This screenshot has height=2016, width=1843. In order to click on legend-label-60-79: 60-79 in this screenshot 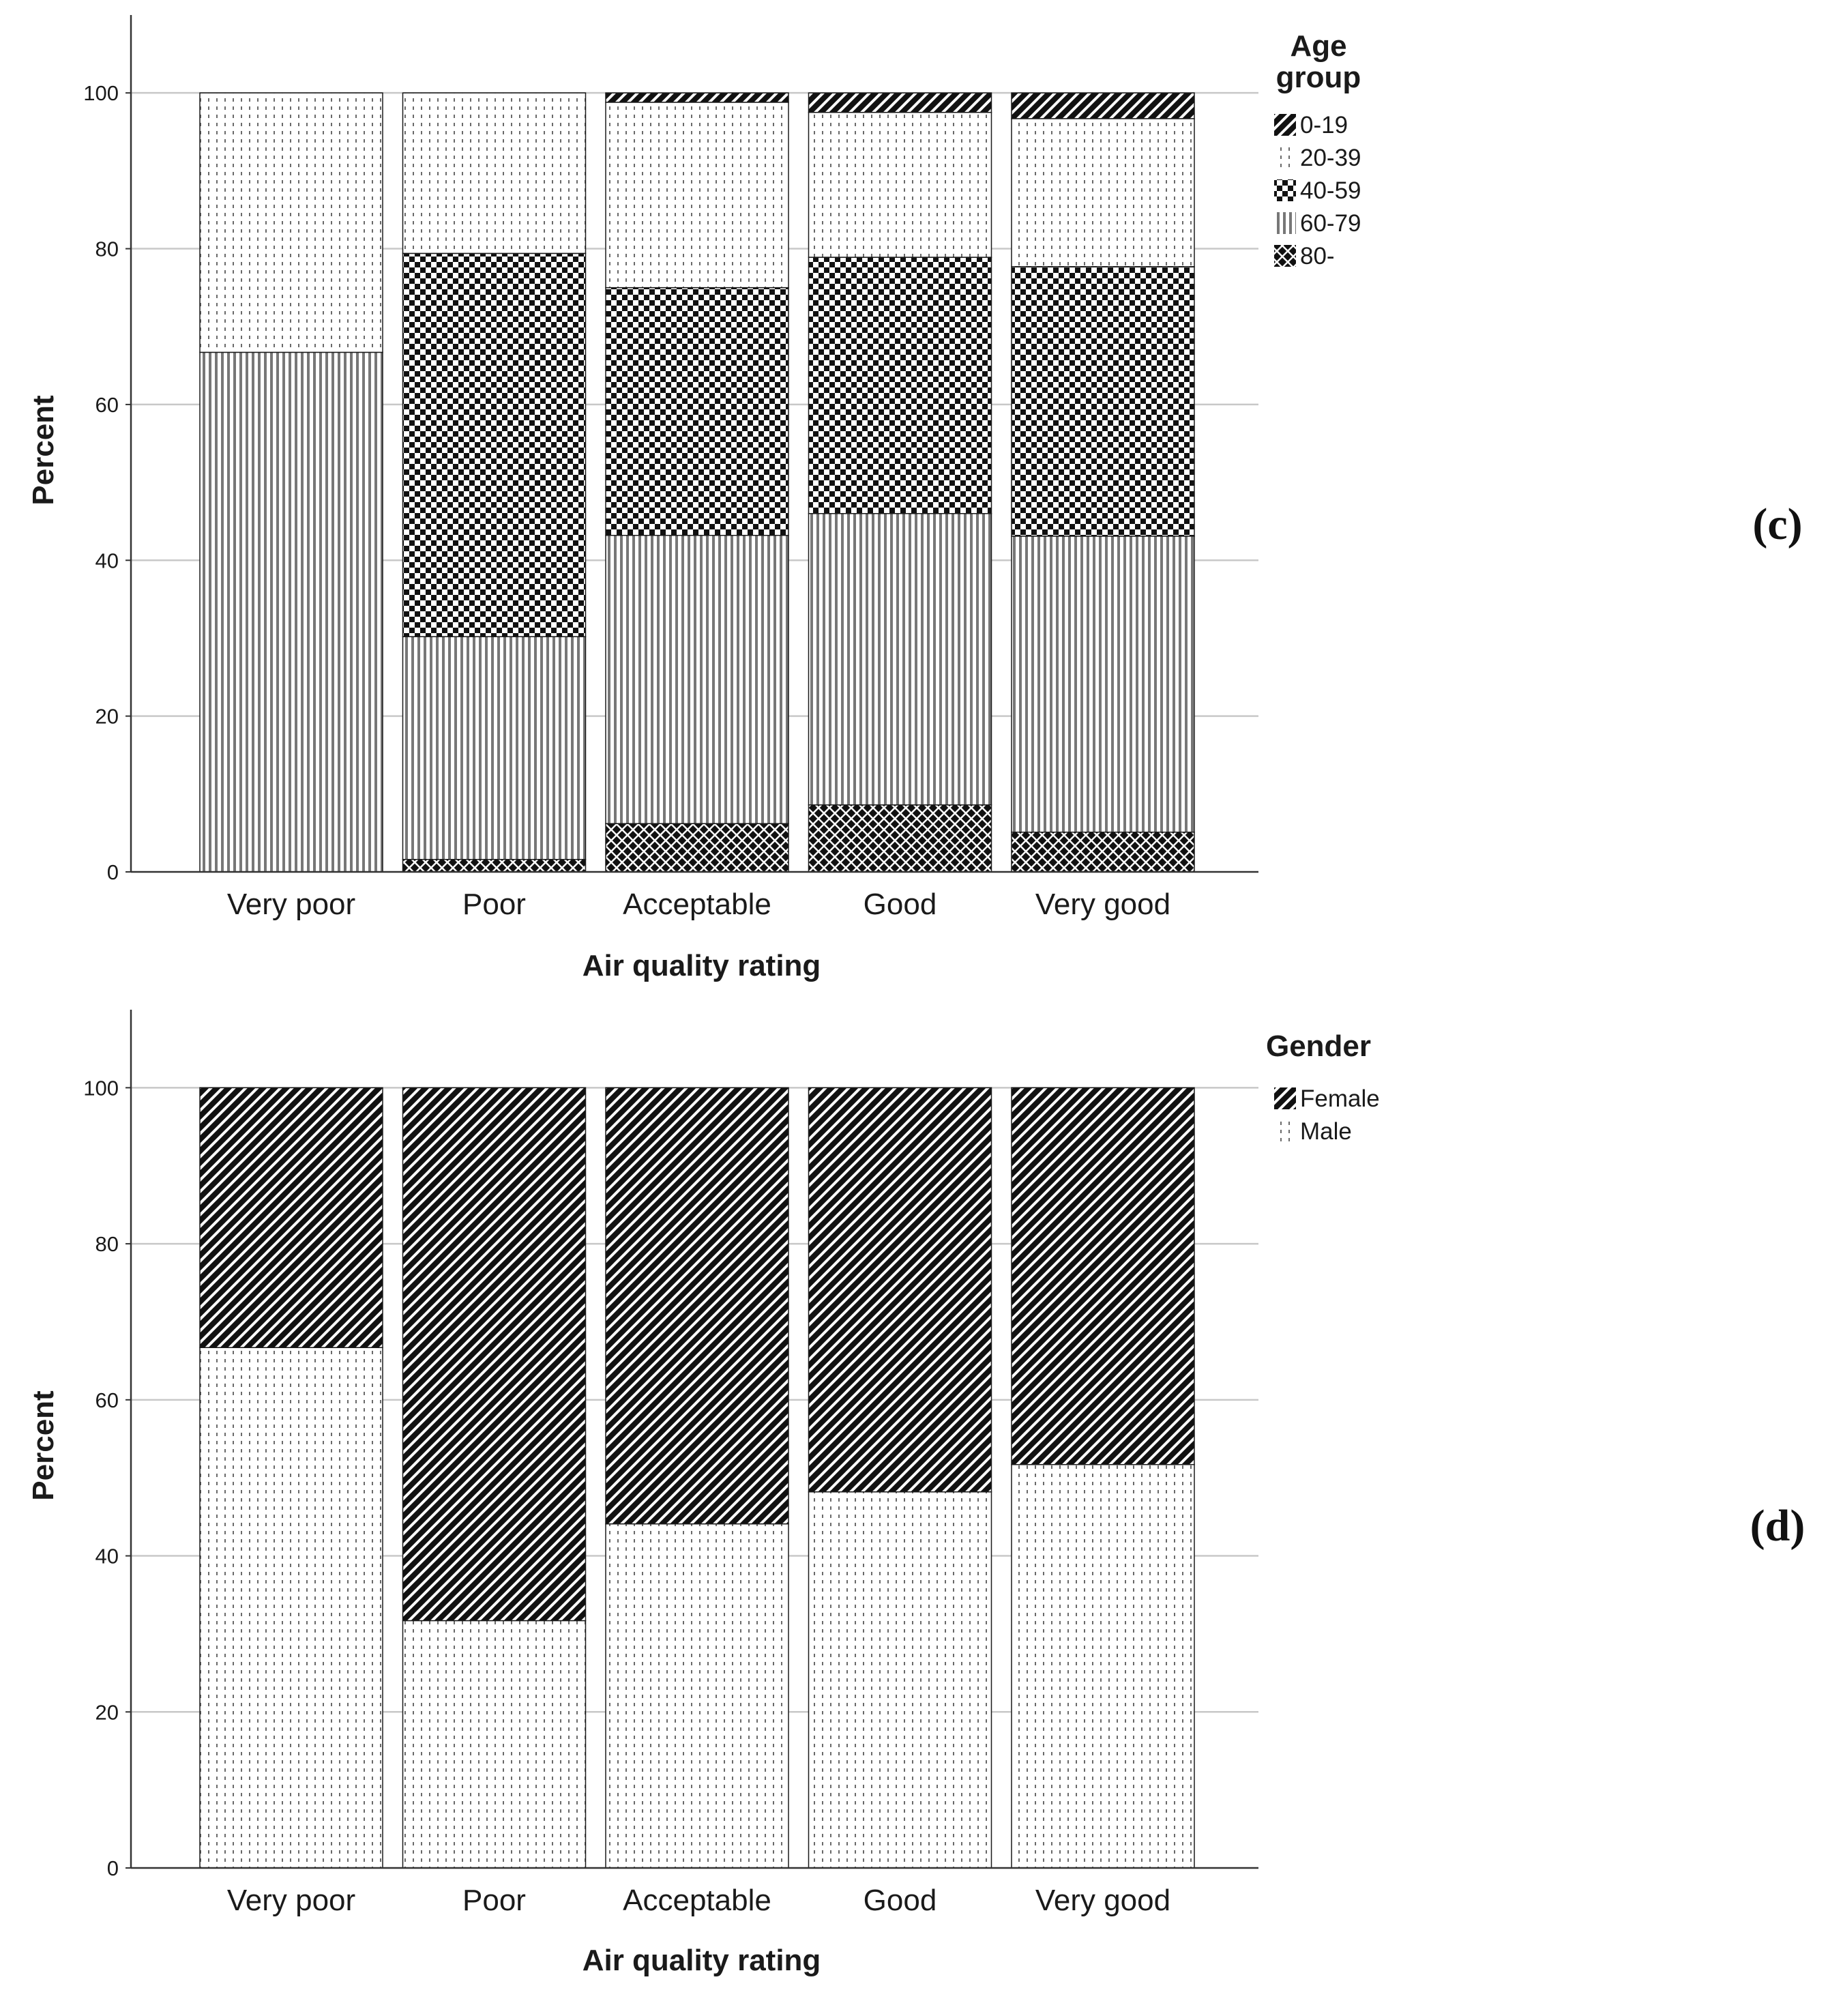, I will do `click(1330, 223)`.